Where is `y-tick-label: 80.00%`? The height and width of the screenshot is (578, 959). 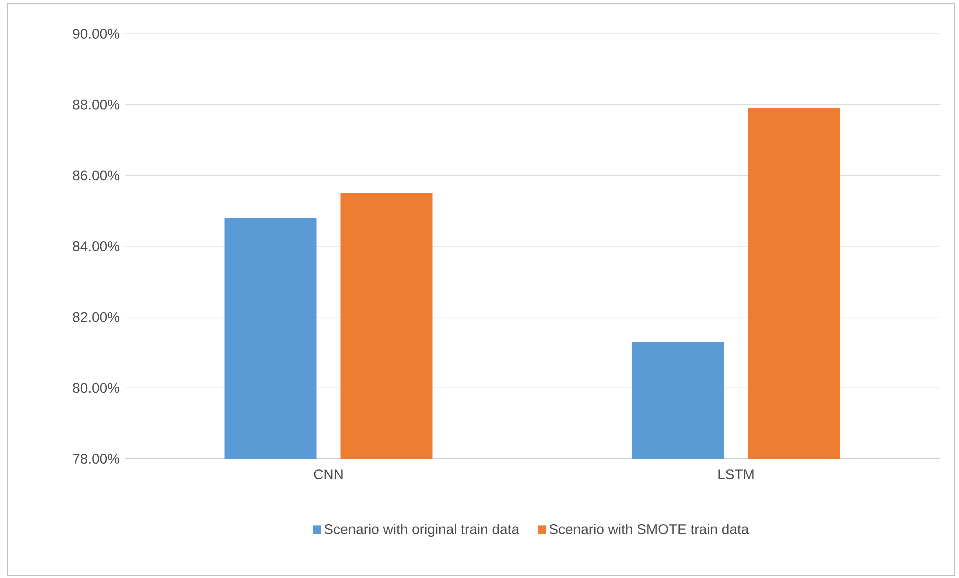
y-tick-label: 80.00% is located at coordinates (96, 388).